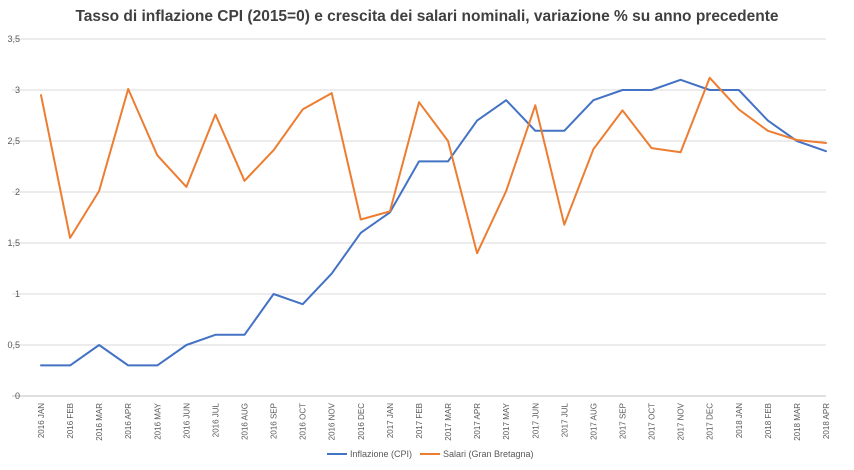  Describe the element at coordinates (488, 454) in the screenshot. I see `legend-label: Salari (Gran Bretagna)` at that location.